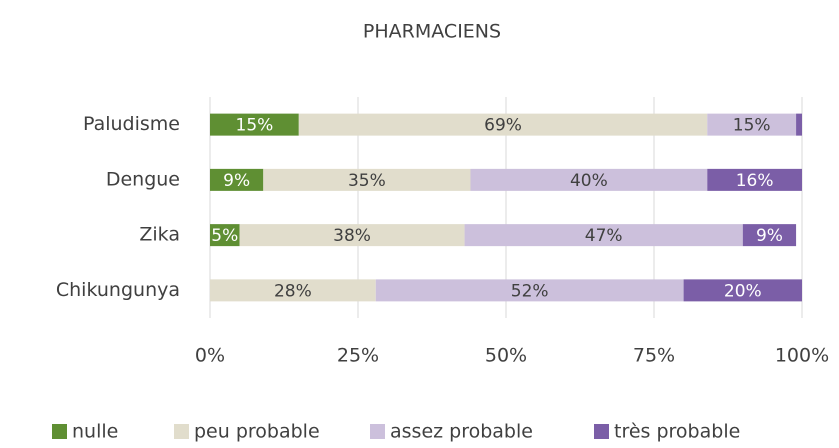 The height and width of the screenshot is (448, 839). I want to click on data-label: 20%, so click(743, 291).